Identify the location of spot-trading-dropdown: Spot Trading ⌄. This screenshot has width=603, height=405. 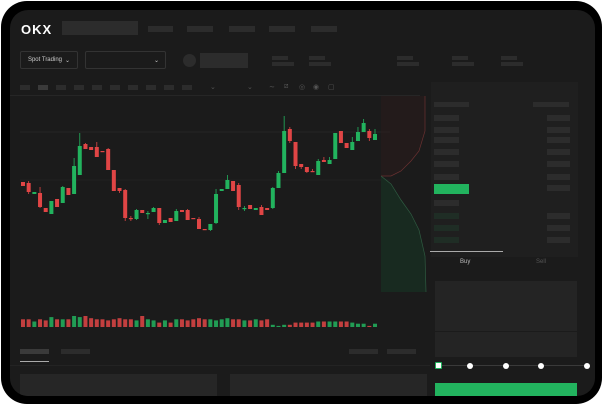
(49, 60).